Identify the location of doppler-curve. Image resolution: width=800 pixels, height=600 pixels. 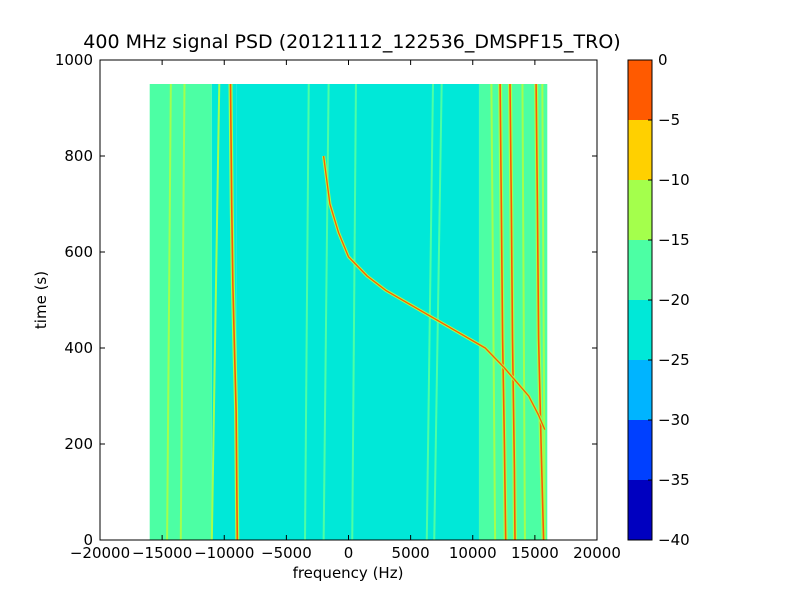
(434, 292).